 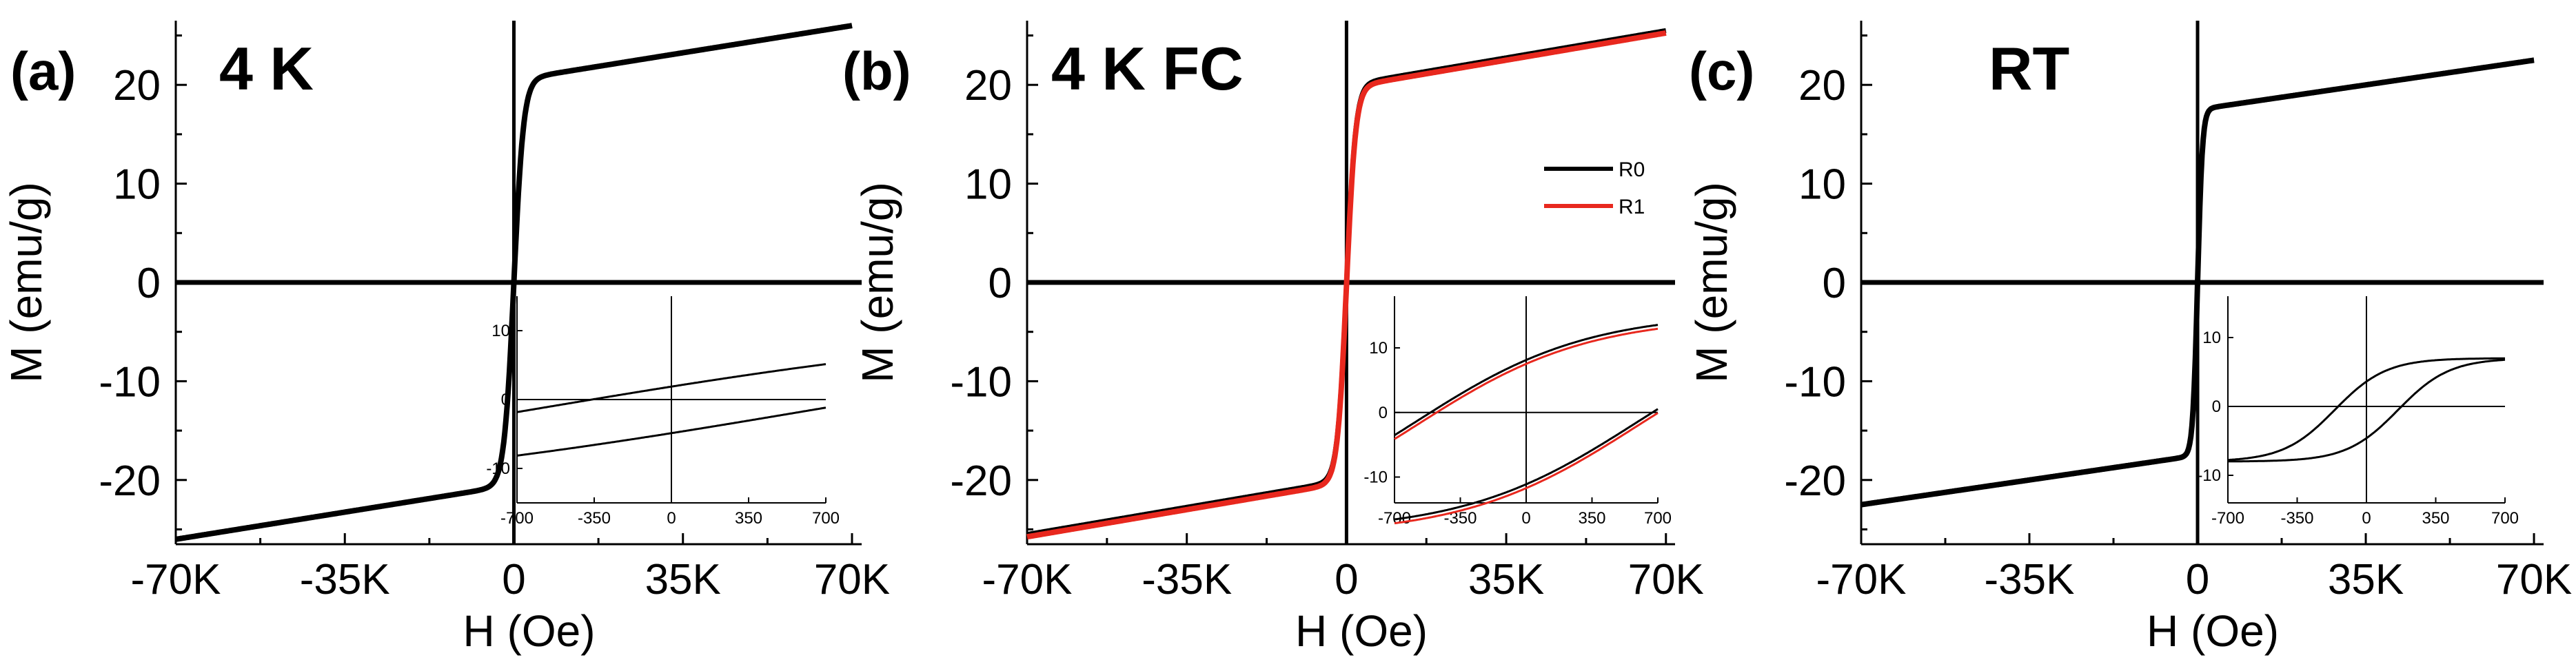 What do you see at coordinates (266, 68) in the screenshot?
I see `panel-title: 4 K` at bounding box center [266, 68].